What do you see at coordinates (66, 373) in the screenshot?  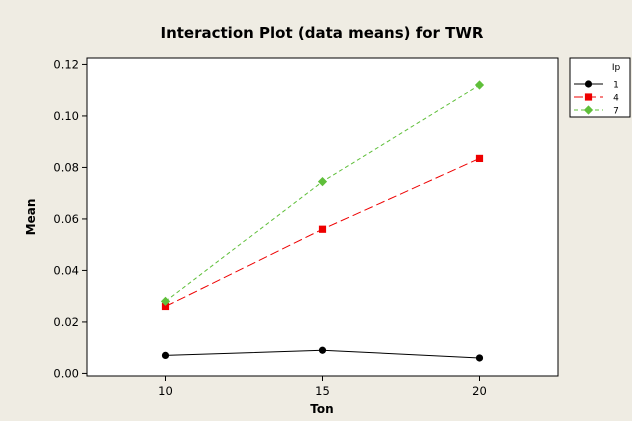 I see `y-tick-label: 0.00` at bounding box center [66, 373].